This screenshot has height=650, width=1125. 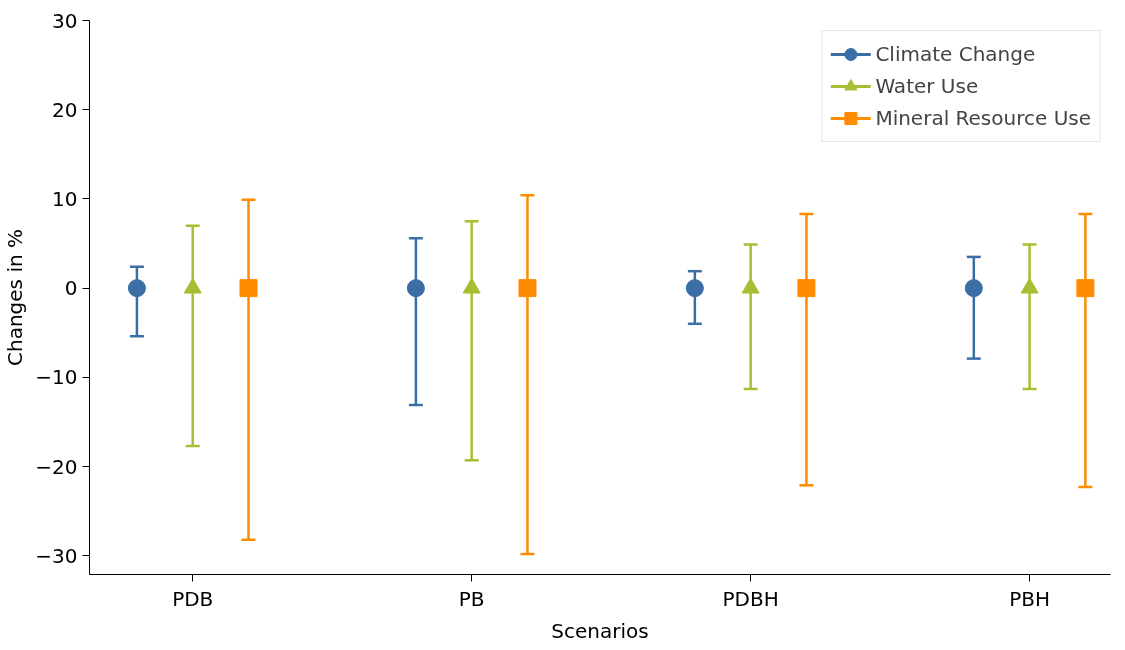 I want to click on y-tick-label: −20, so click(x=56, y=466).